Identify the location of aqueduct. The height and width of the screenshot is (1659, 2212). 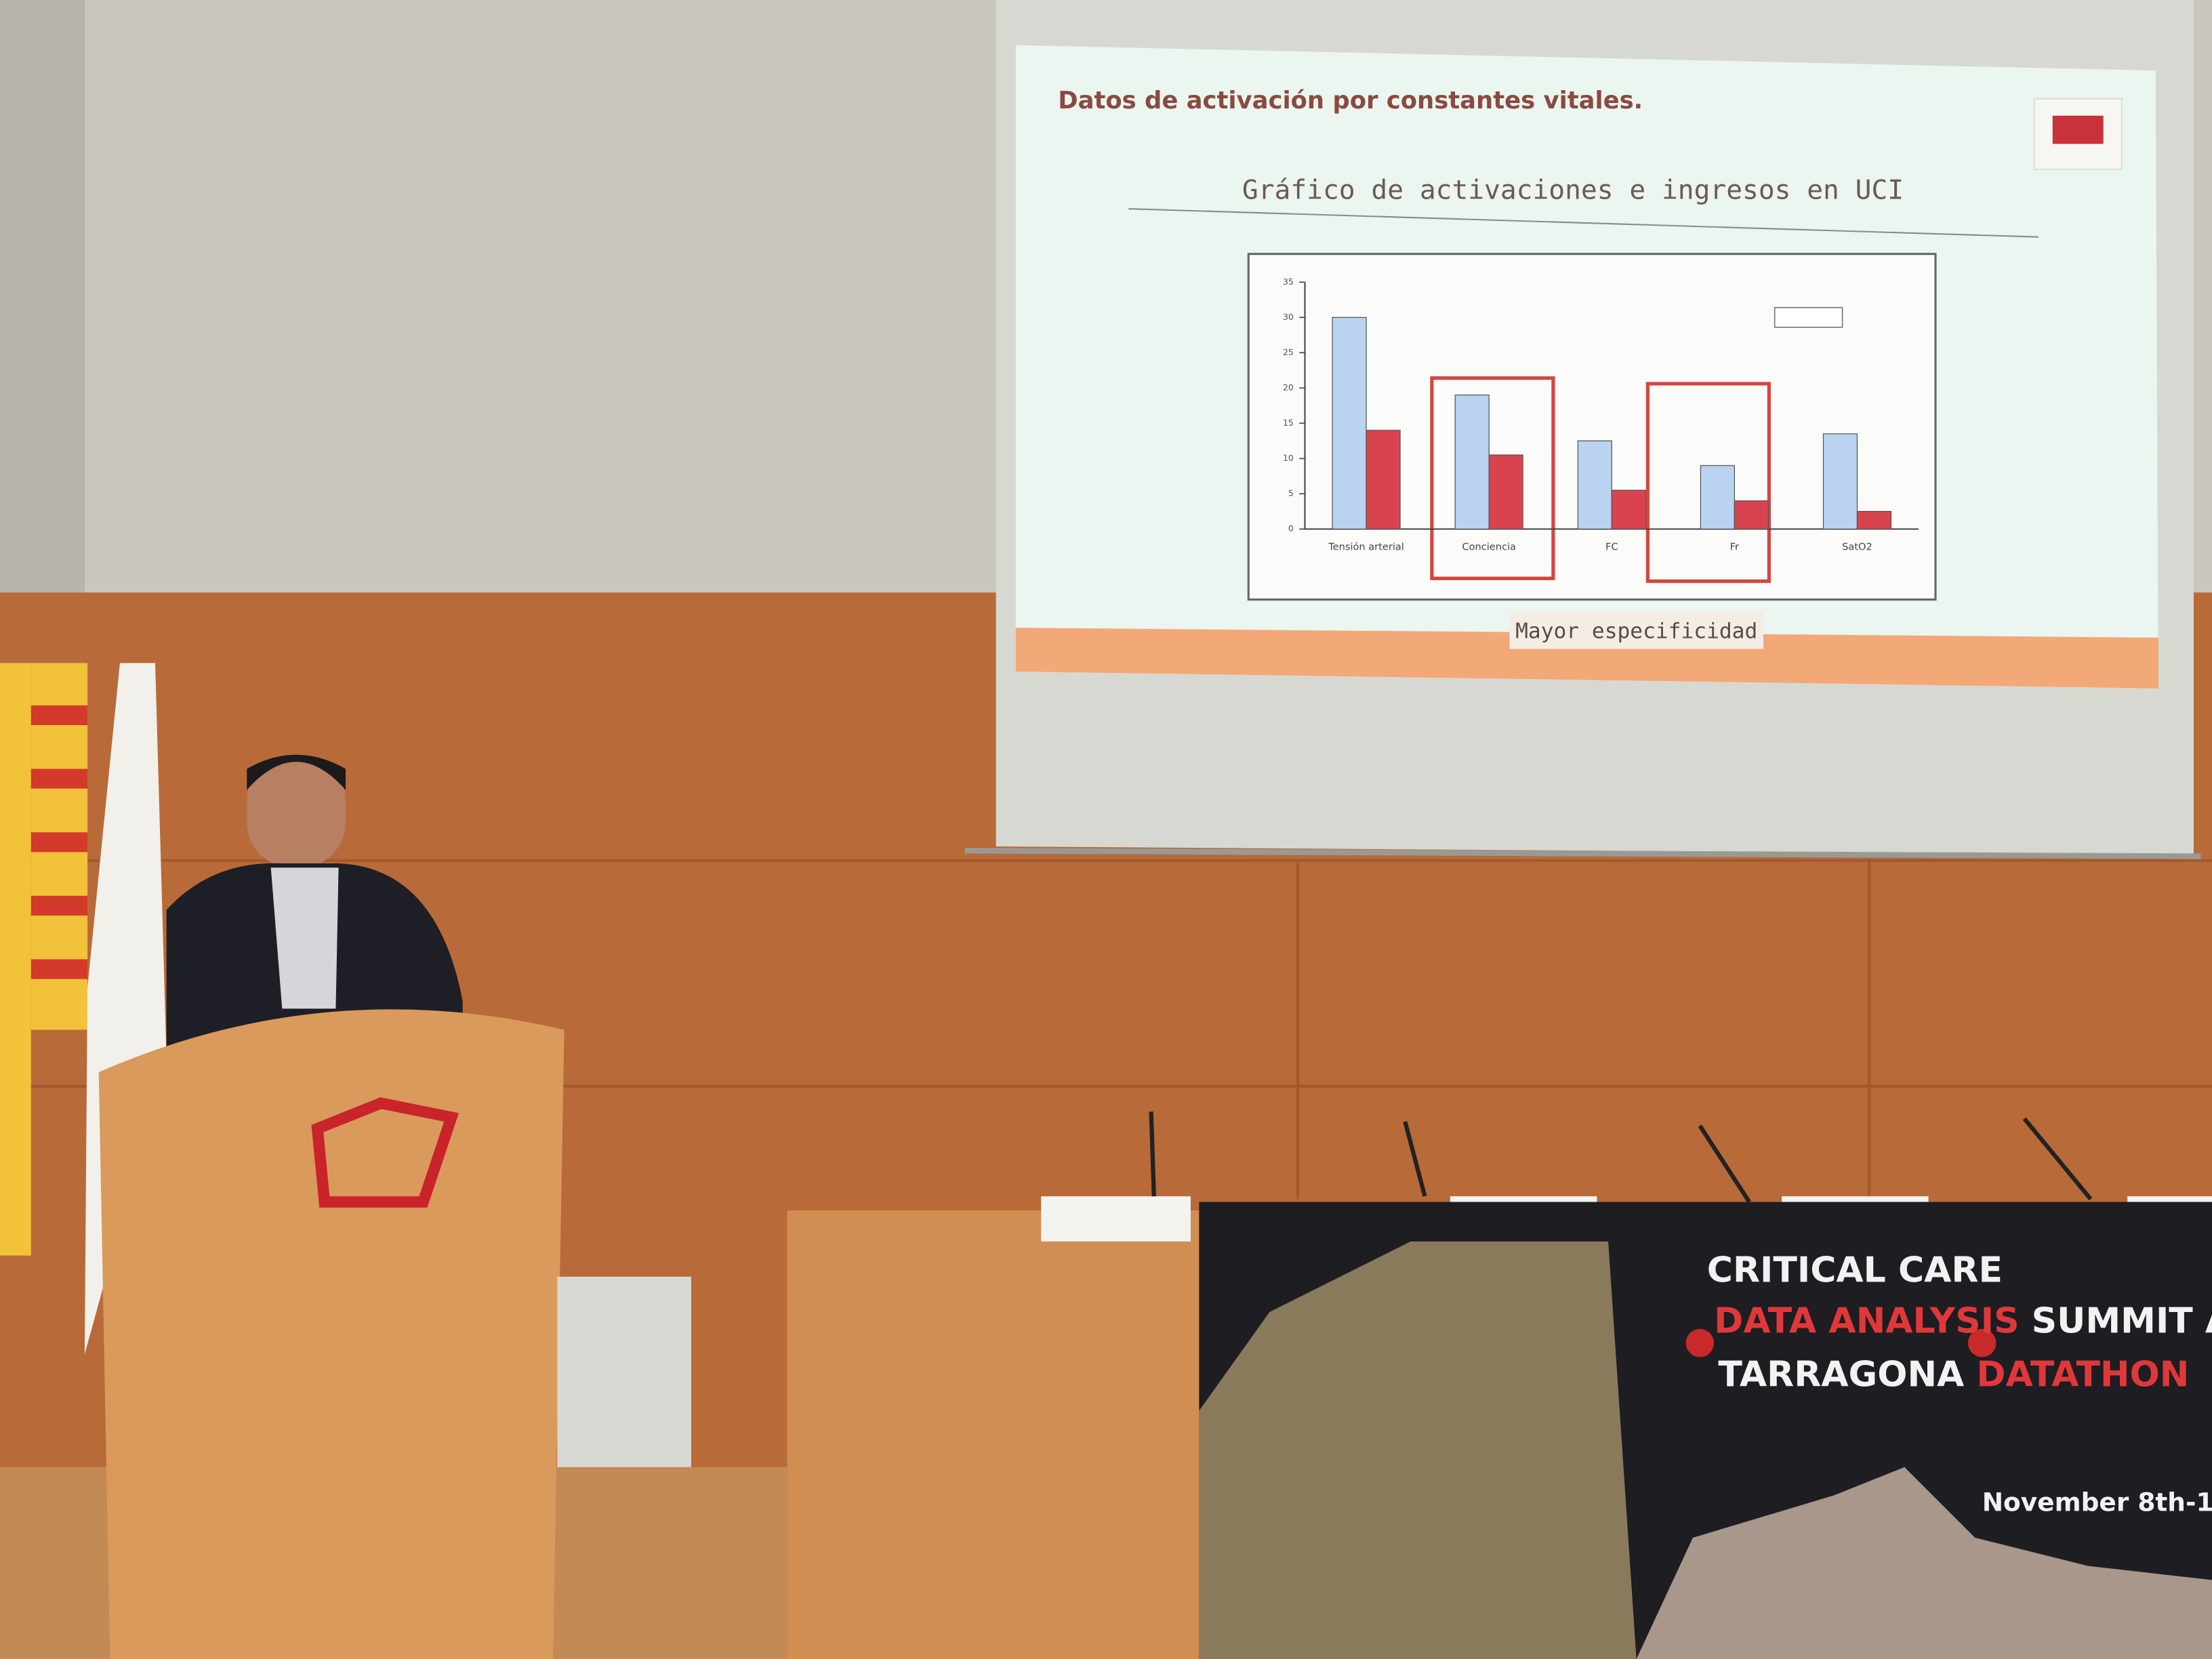
(1418, 1450).